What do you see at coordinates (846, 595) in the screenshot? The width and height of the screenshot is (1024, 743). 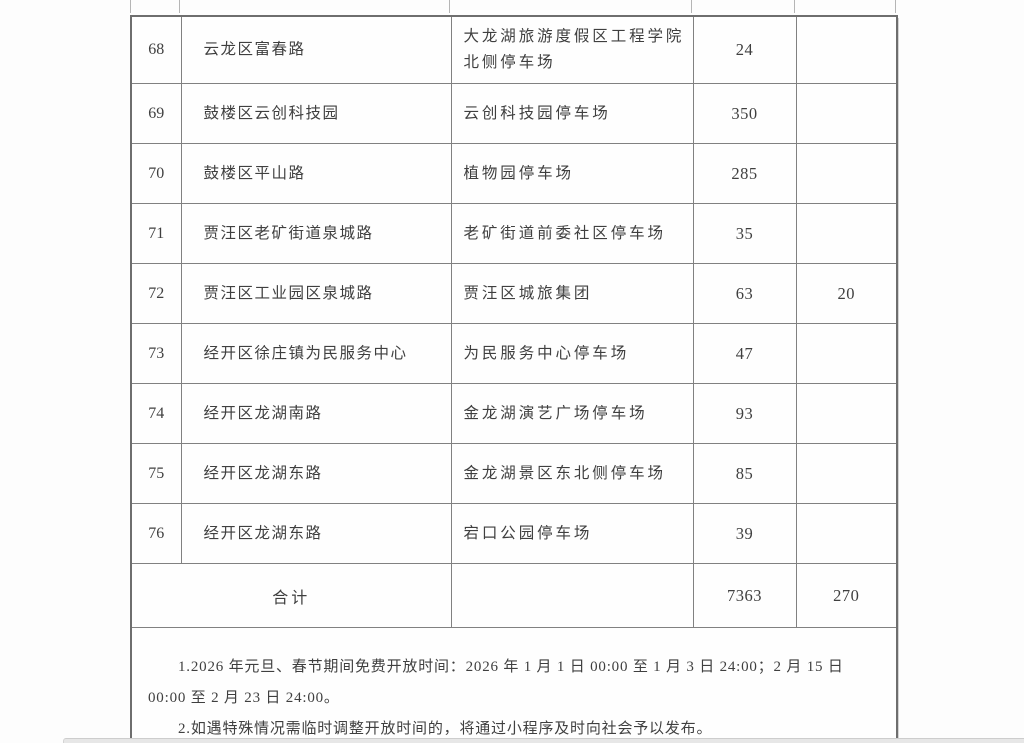 I see `total-extra: 270` at bounding box center [846, 595].